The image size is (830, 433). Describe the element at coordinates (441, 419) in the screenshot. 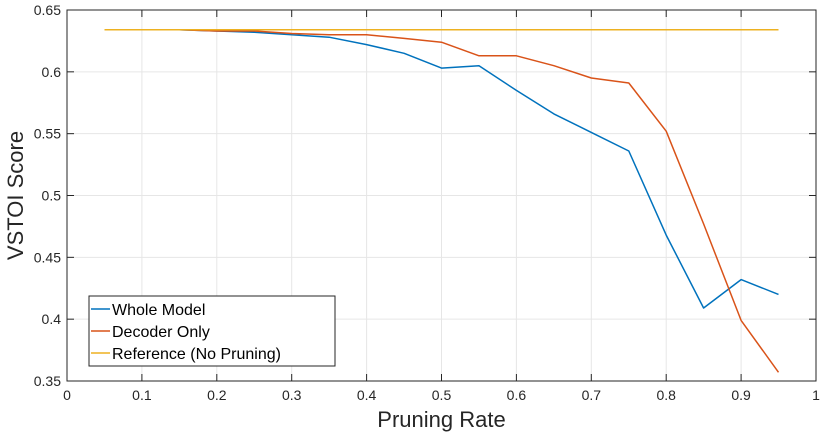

I see `x-axis-label: Pruning Rate` at that location.